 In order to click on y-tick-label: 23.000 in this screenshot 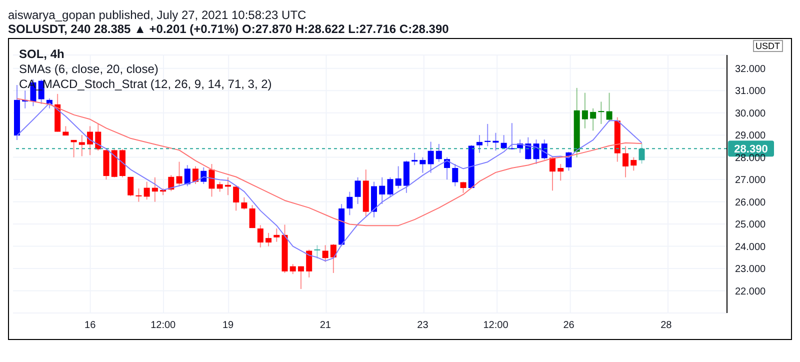, I will do `click(750, 270)`.